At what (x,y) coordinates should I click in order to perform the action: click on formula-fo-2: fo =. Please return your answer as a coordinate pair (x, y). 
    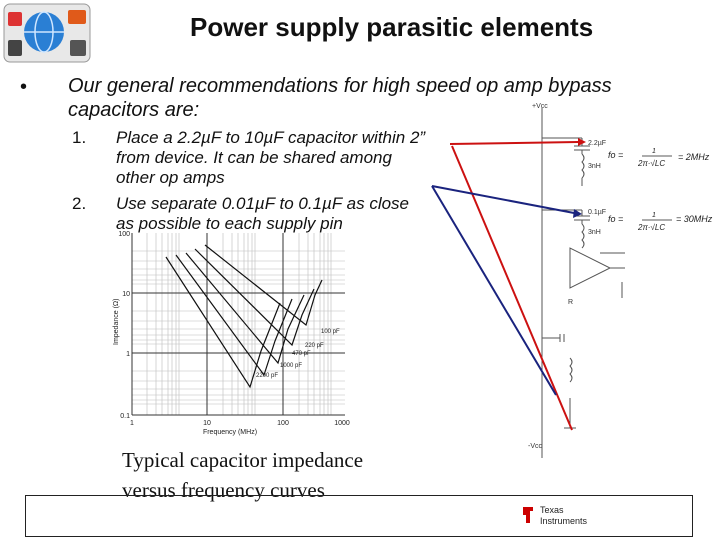
    Looking at the image, I should click on (615, 219).